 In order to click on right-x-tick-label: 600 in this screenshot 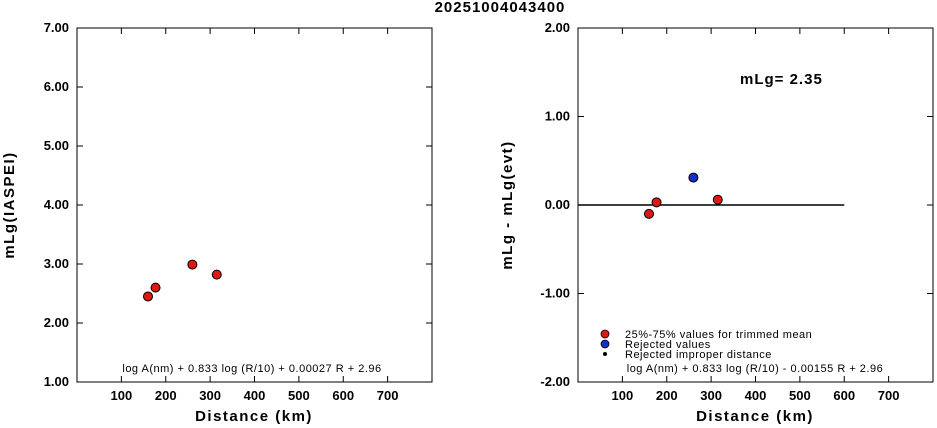, I will do `click(844, 395)`.